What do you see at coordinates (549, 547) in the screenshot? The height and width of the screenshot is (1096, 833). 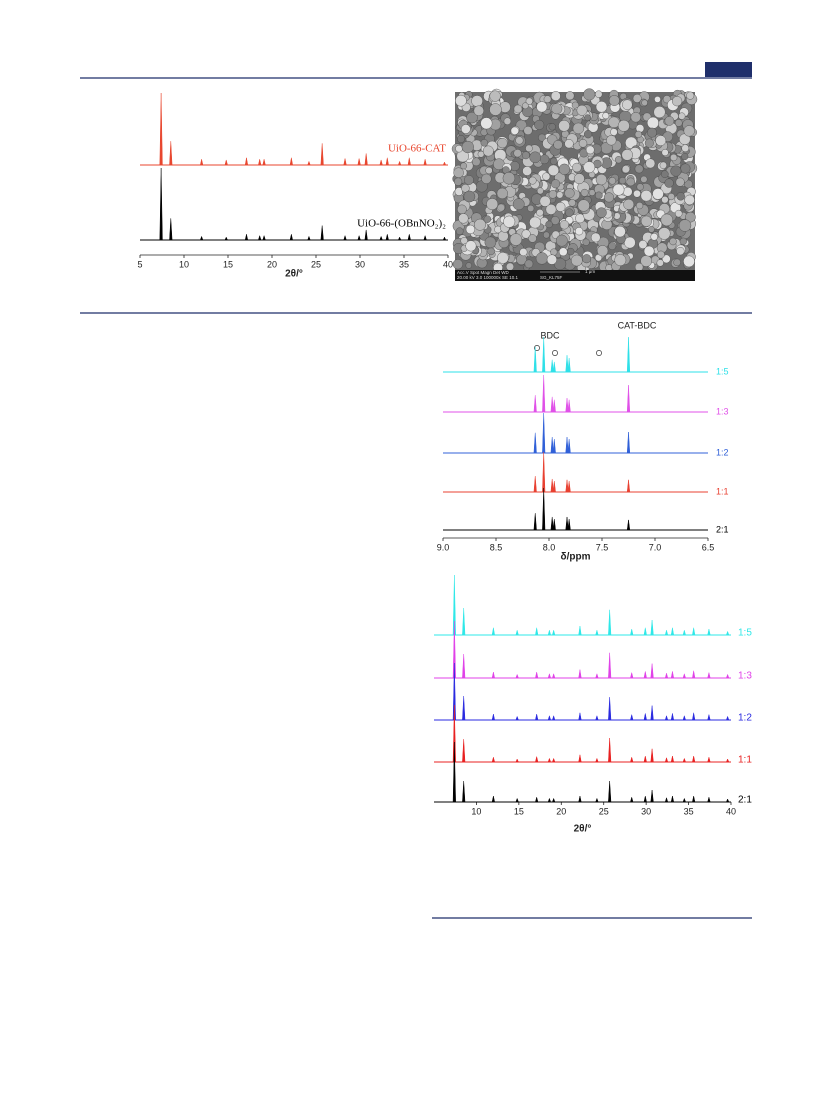 I see `x-tick-label: 8.0` at bounding box center [549, 547].